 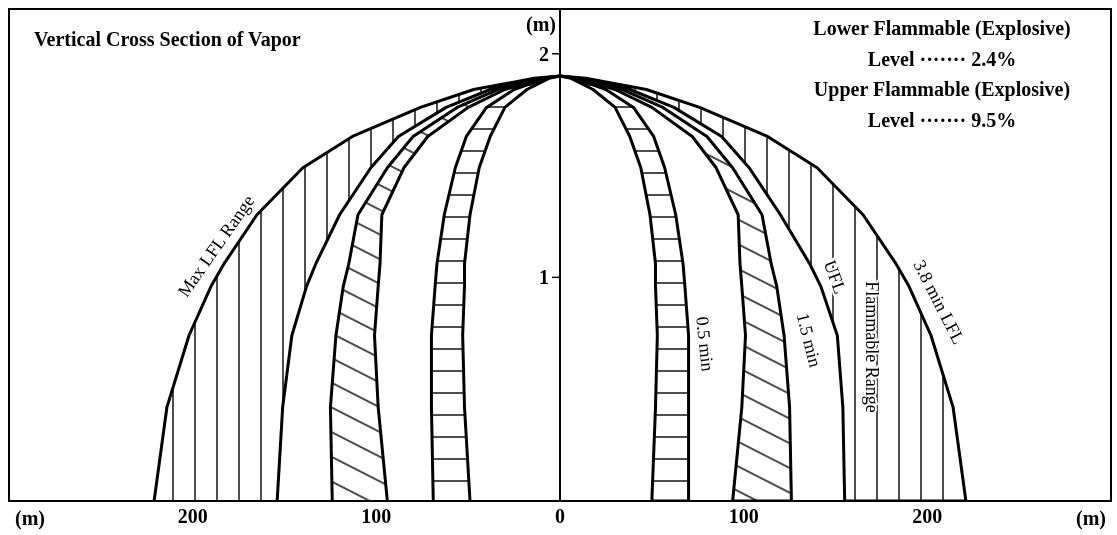 What do you see at coordinates (939, 302) in the screenshot?
I see `annotation: 3.8 min LFL` at bounding box center [939, 302].